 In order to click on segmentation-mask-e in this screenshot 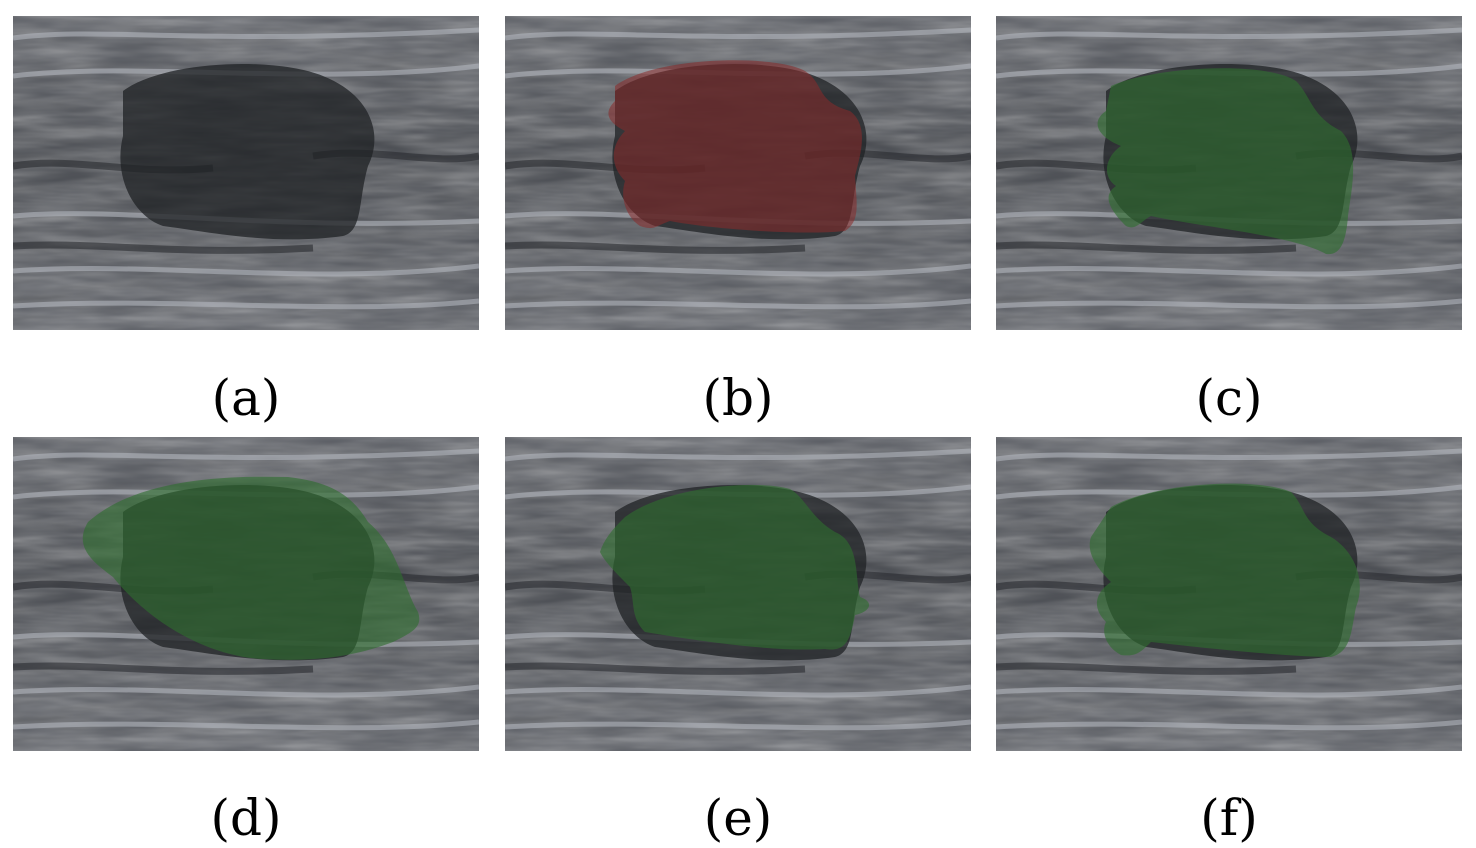, I will do `click(735, 567)`.